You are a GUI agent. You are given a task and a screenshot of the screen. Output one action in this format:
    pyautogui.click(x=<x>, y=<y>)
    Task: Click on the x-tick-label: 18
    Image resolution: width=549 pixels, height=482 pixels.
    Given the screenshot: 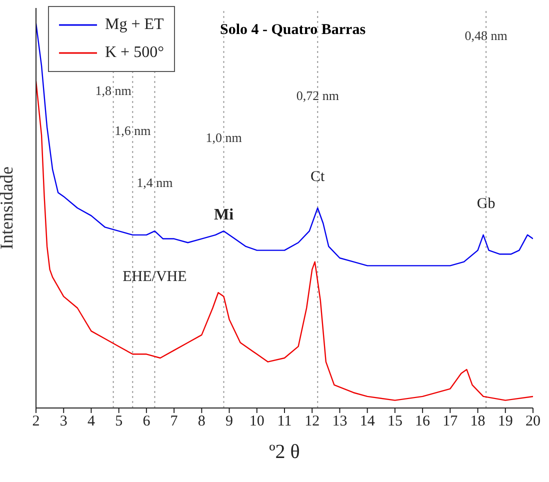 What is the action you would take?
    pyautogui.click(x=478, y=422)
    